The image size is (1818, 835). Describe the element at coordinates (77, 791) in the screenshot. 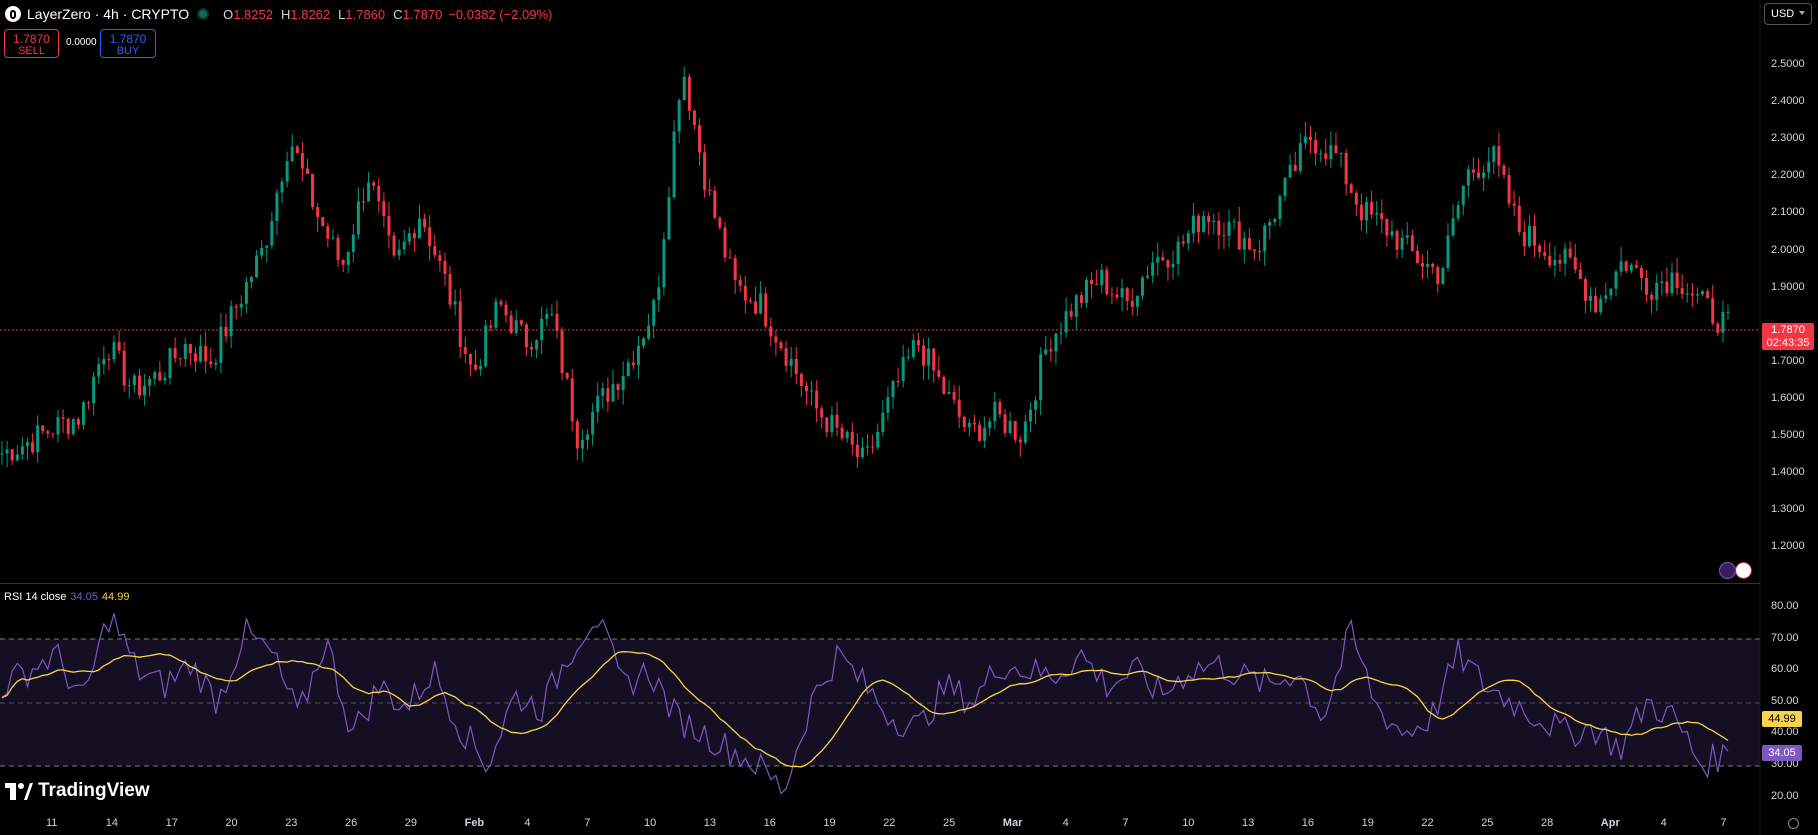

I see `tradingview-logo: TradingView` at that location.